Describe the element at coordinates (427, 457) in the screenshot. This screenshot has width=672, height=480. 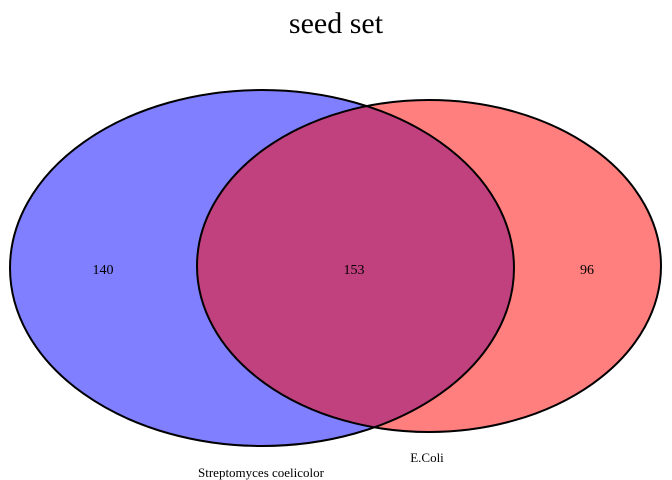
I see `set-b-label: E.Coli` at that location.